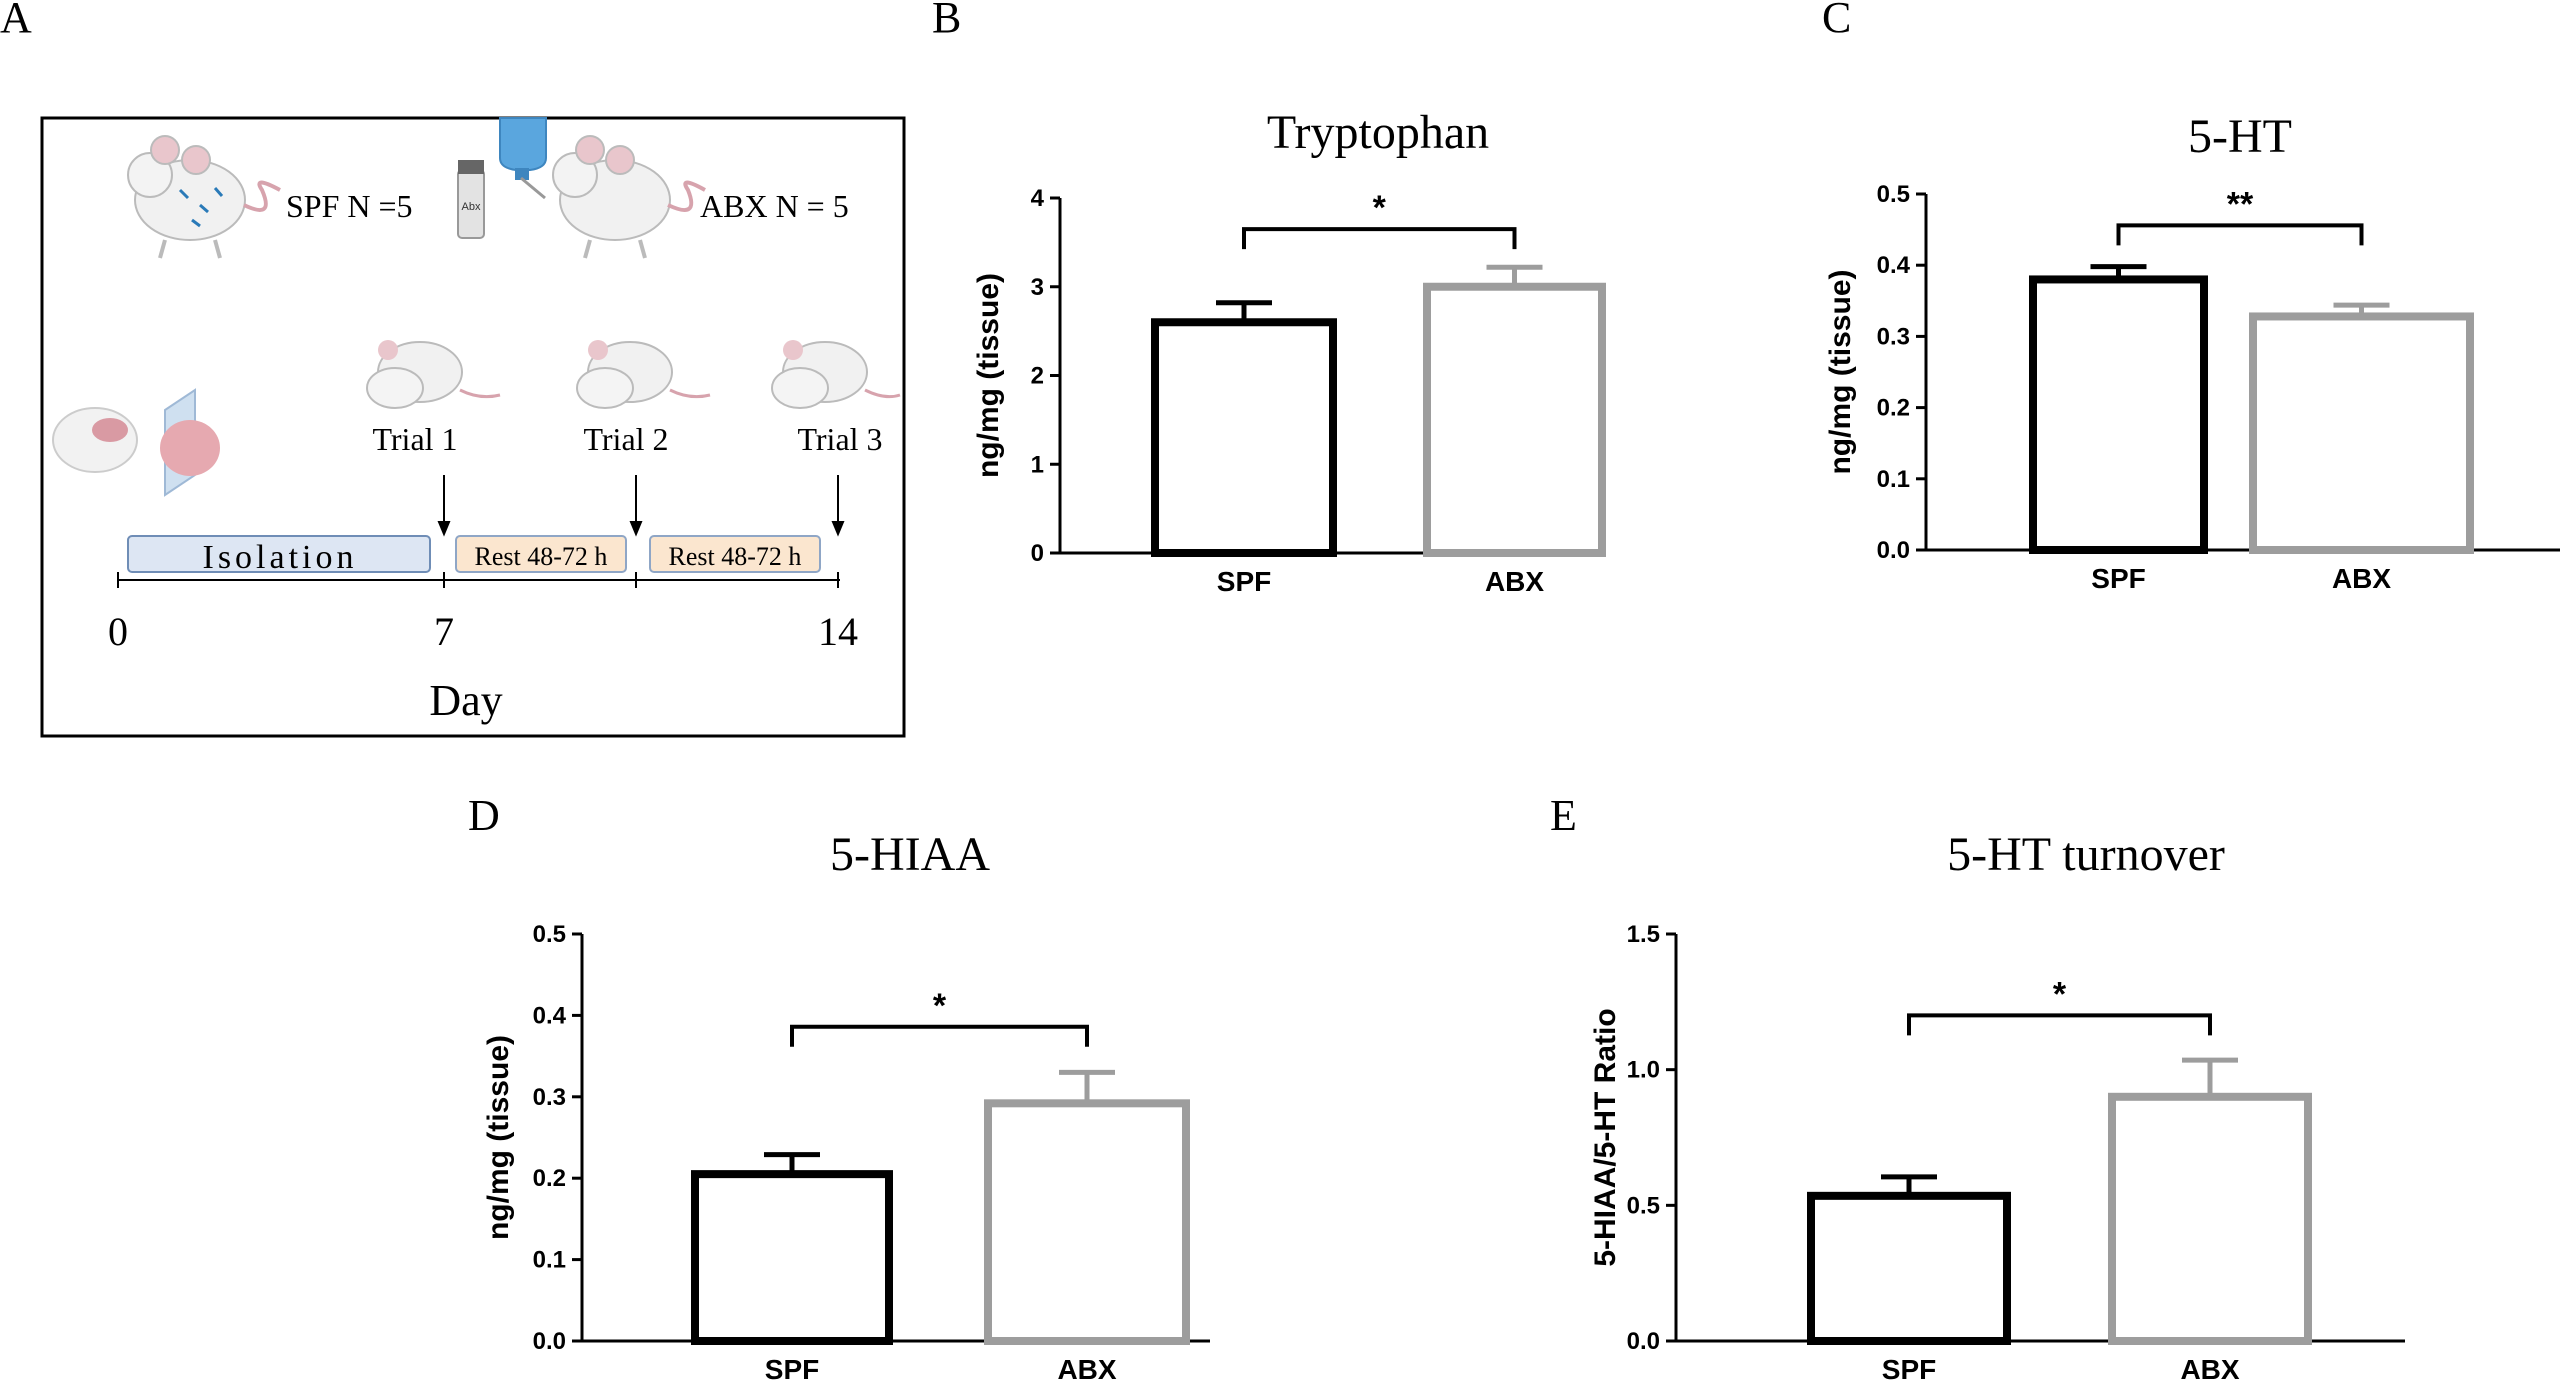 Image resolution: width=2560 pixels, height=1396 pixels. Describe the element at coordinates (1643, 1070) in the screenshot. I see `y-tick-label: 1.0` at that location.